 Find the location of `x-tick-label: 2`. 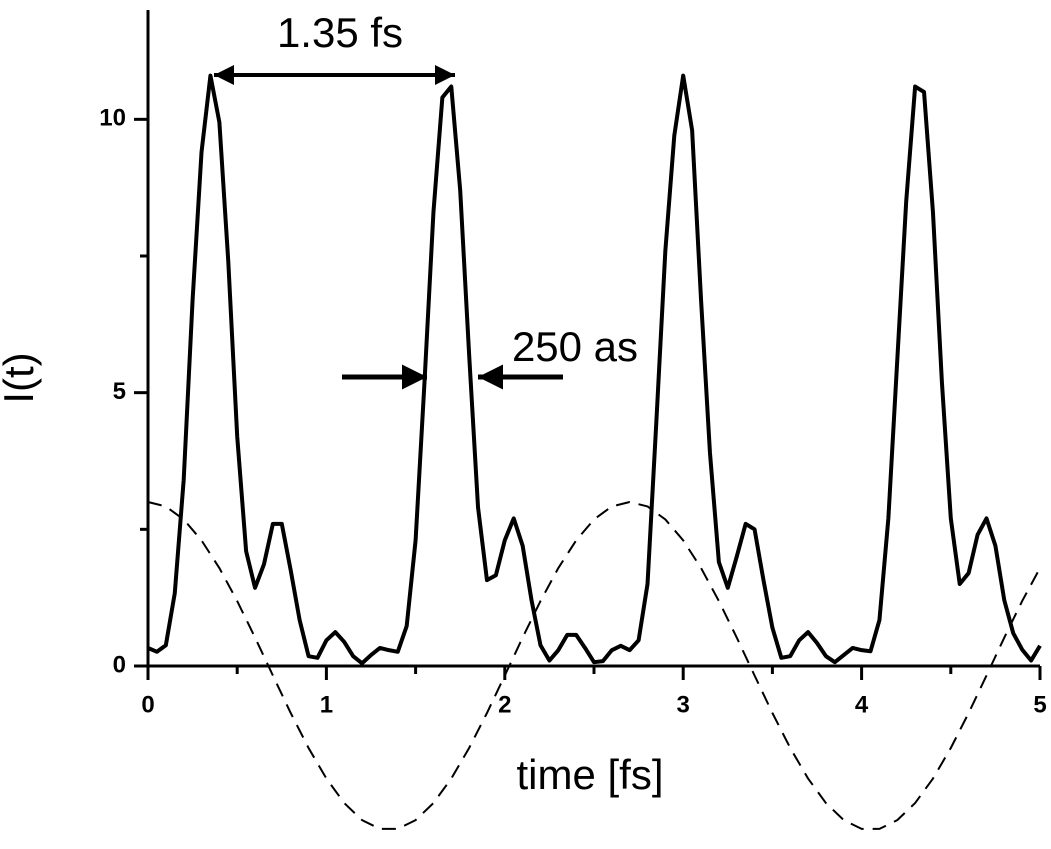

x-tick-label: 2 is located at coordinates (504, 704).